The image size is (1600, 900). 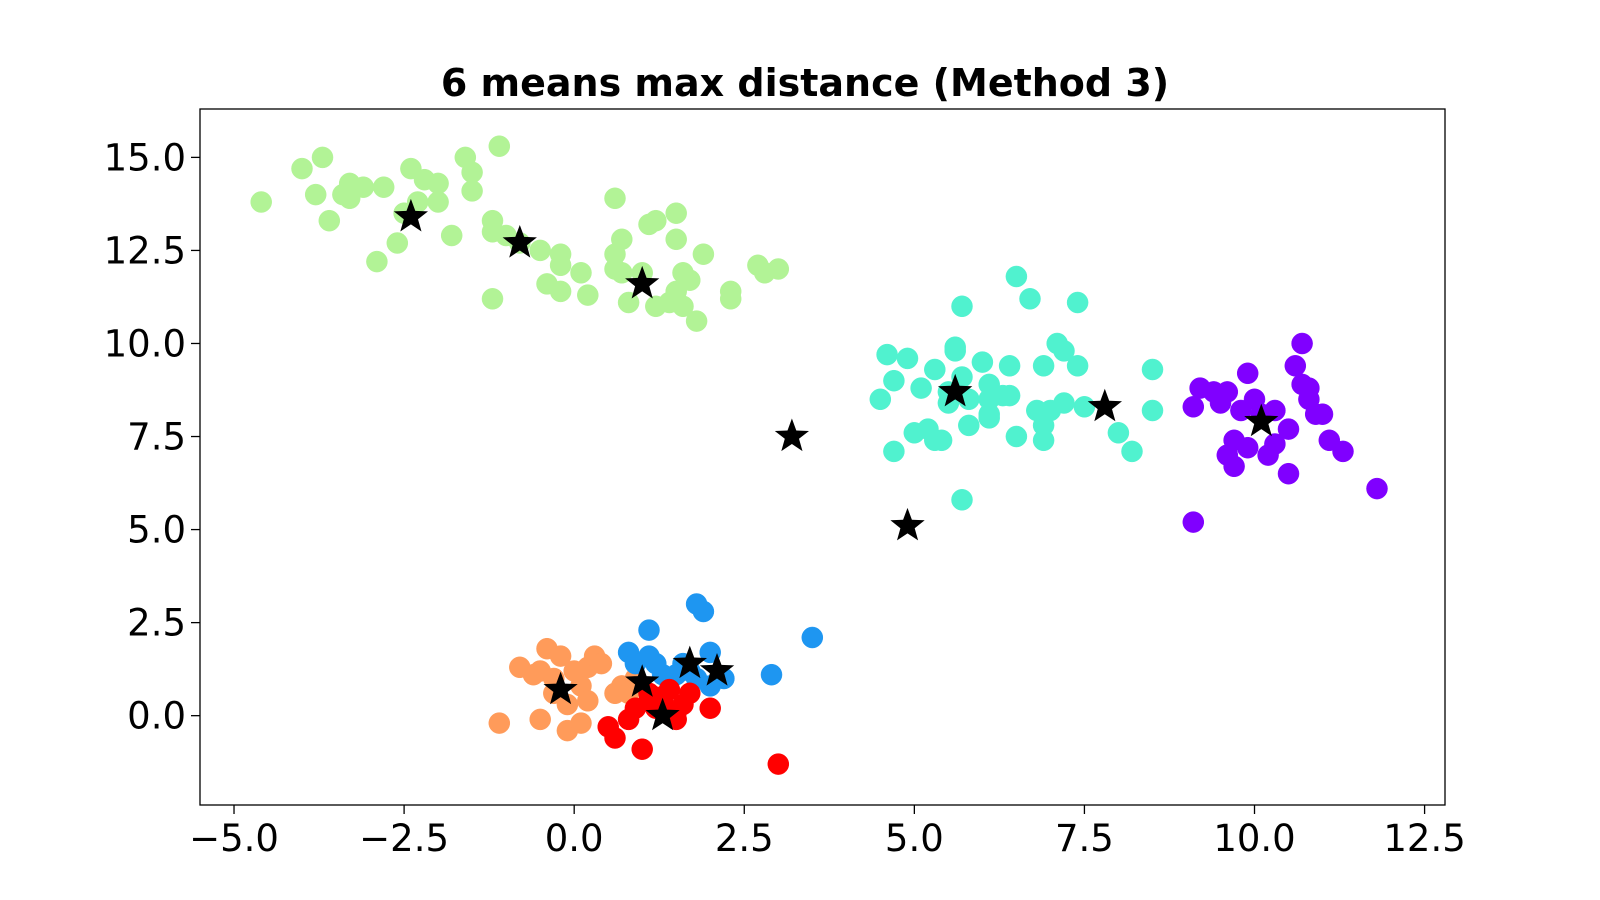 I want to click on y-axis: 0.0 2.5 5.0 7.5 10.0 12.5 15.0, so click(x=152, y=437).